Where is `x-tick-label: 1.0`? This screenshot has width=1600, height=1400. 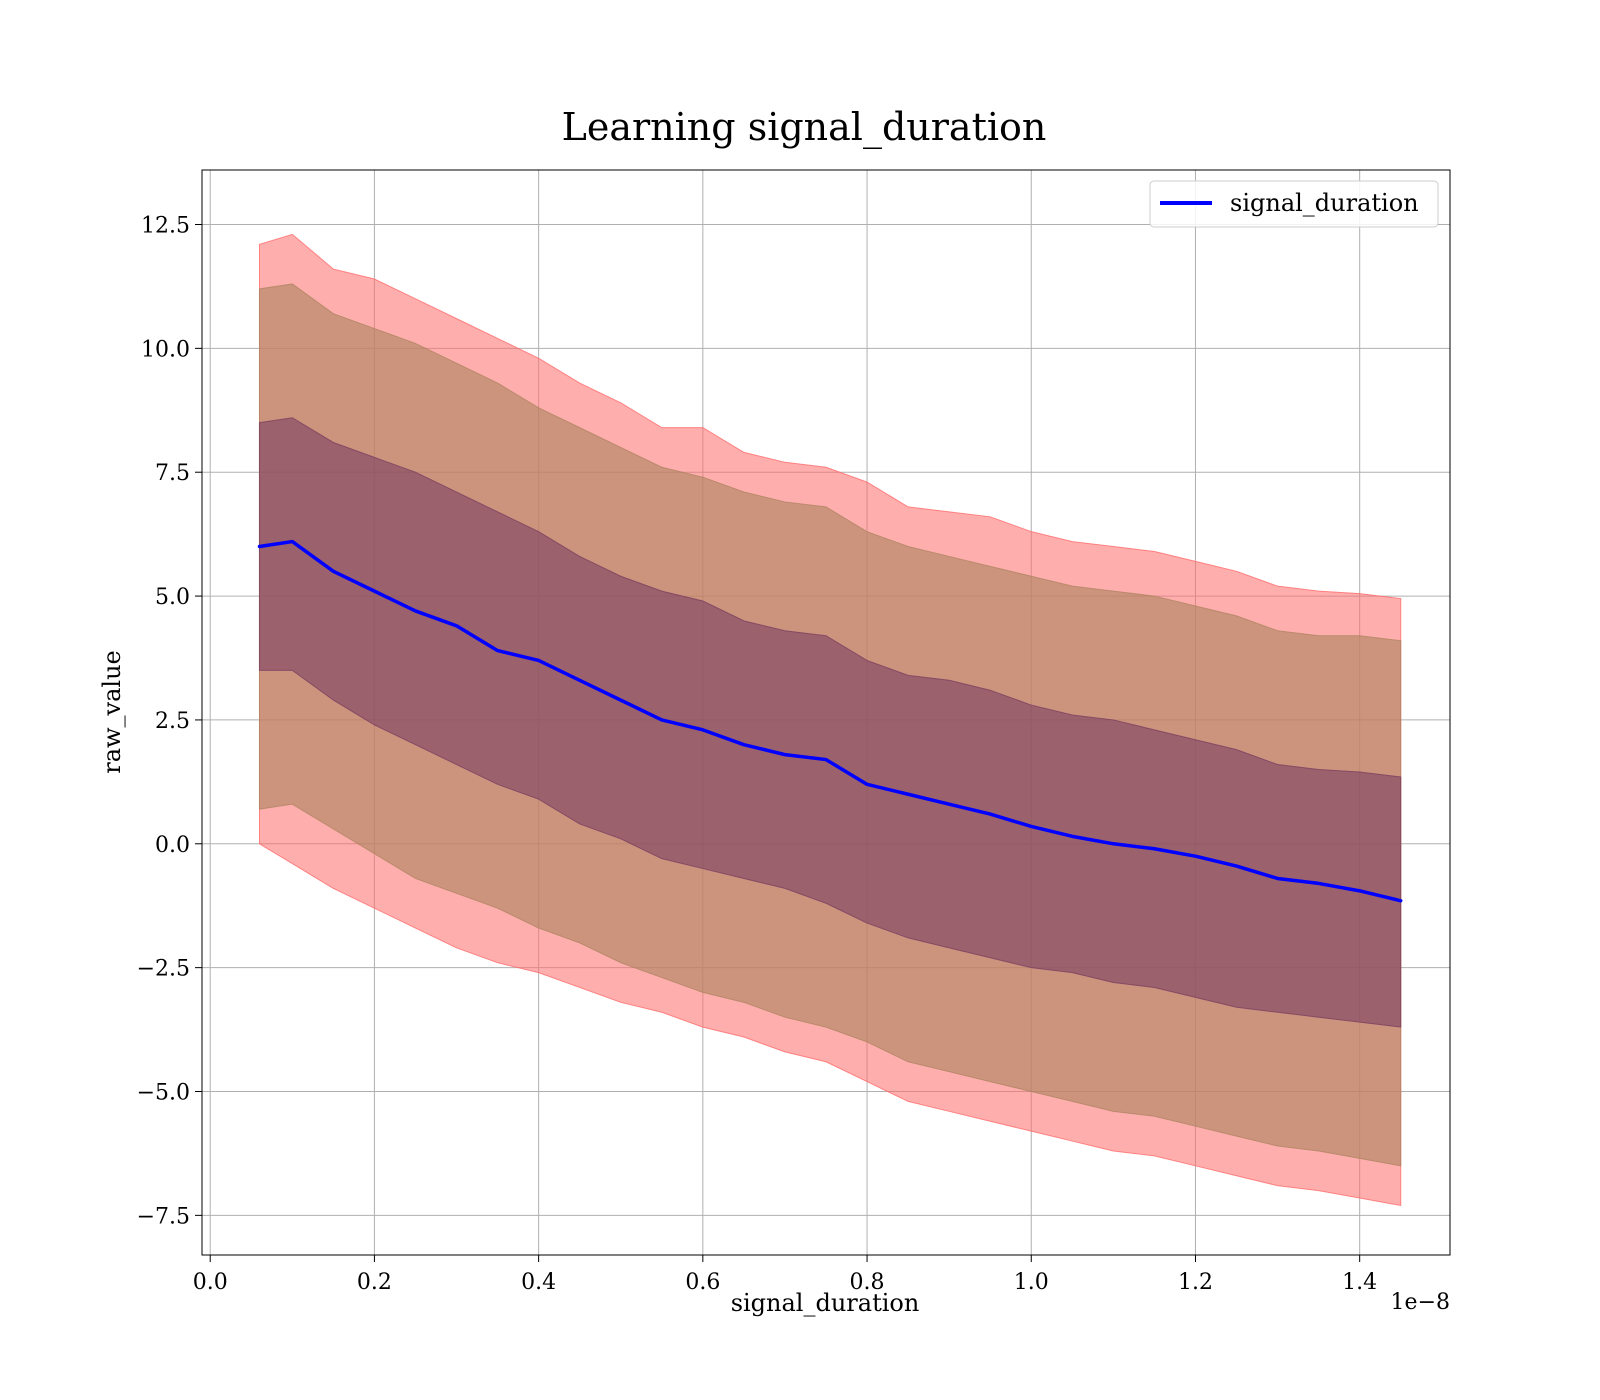 x-tick-label: 1.0 is located at coordinates (1031, 1282).